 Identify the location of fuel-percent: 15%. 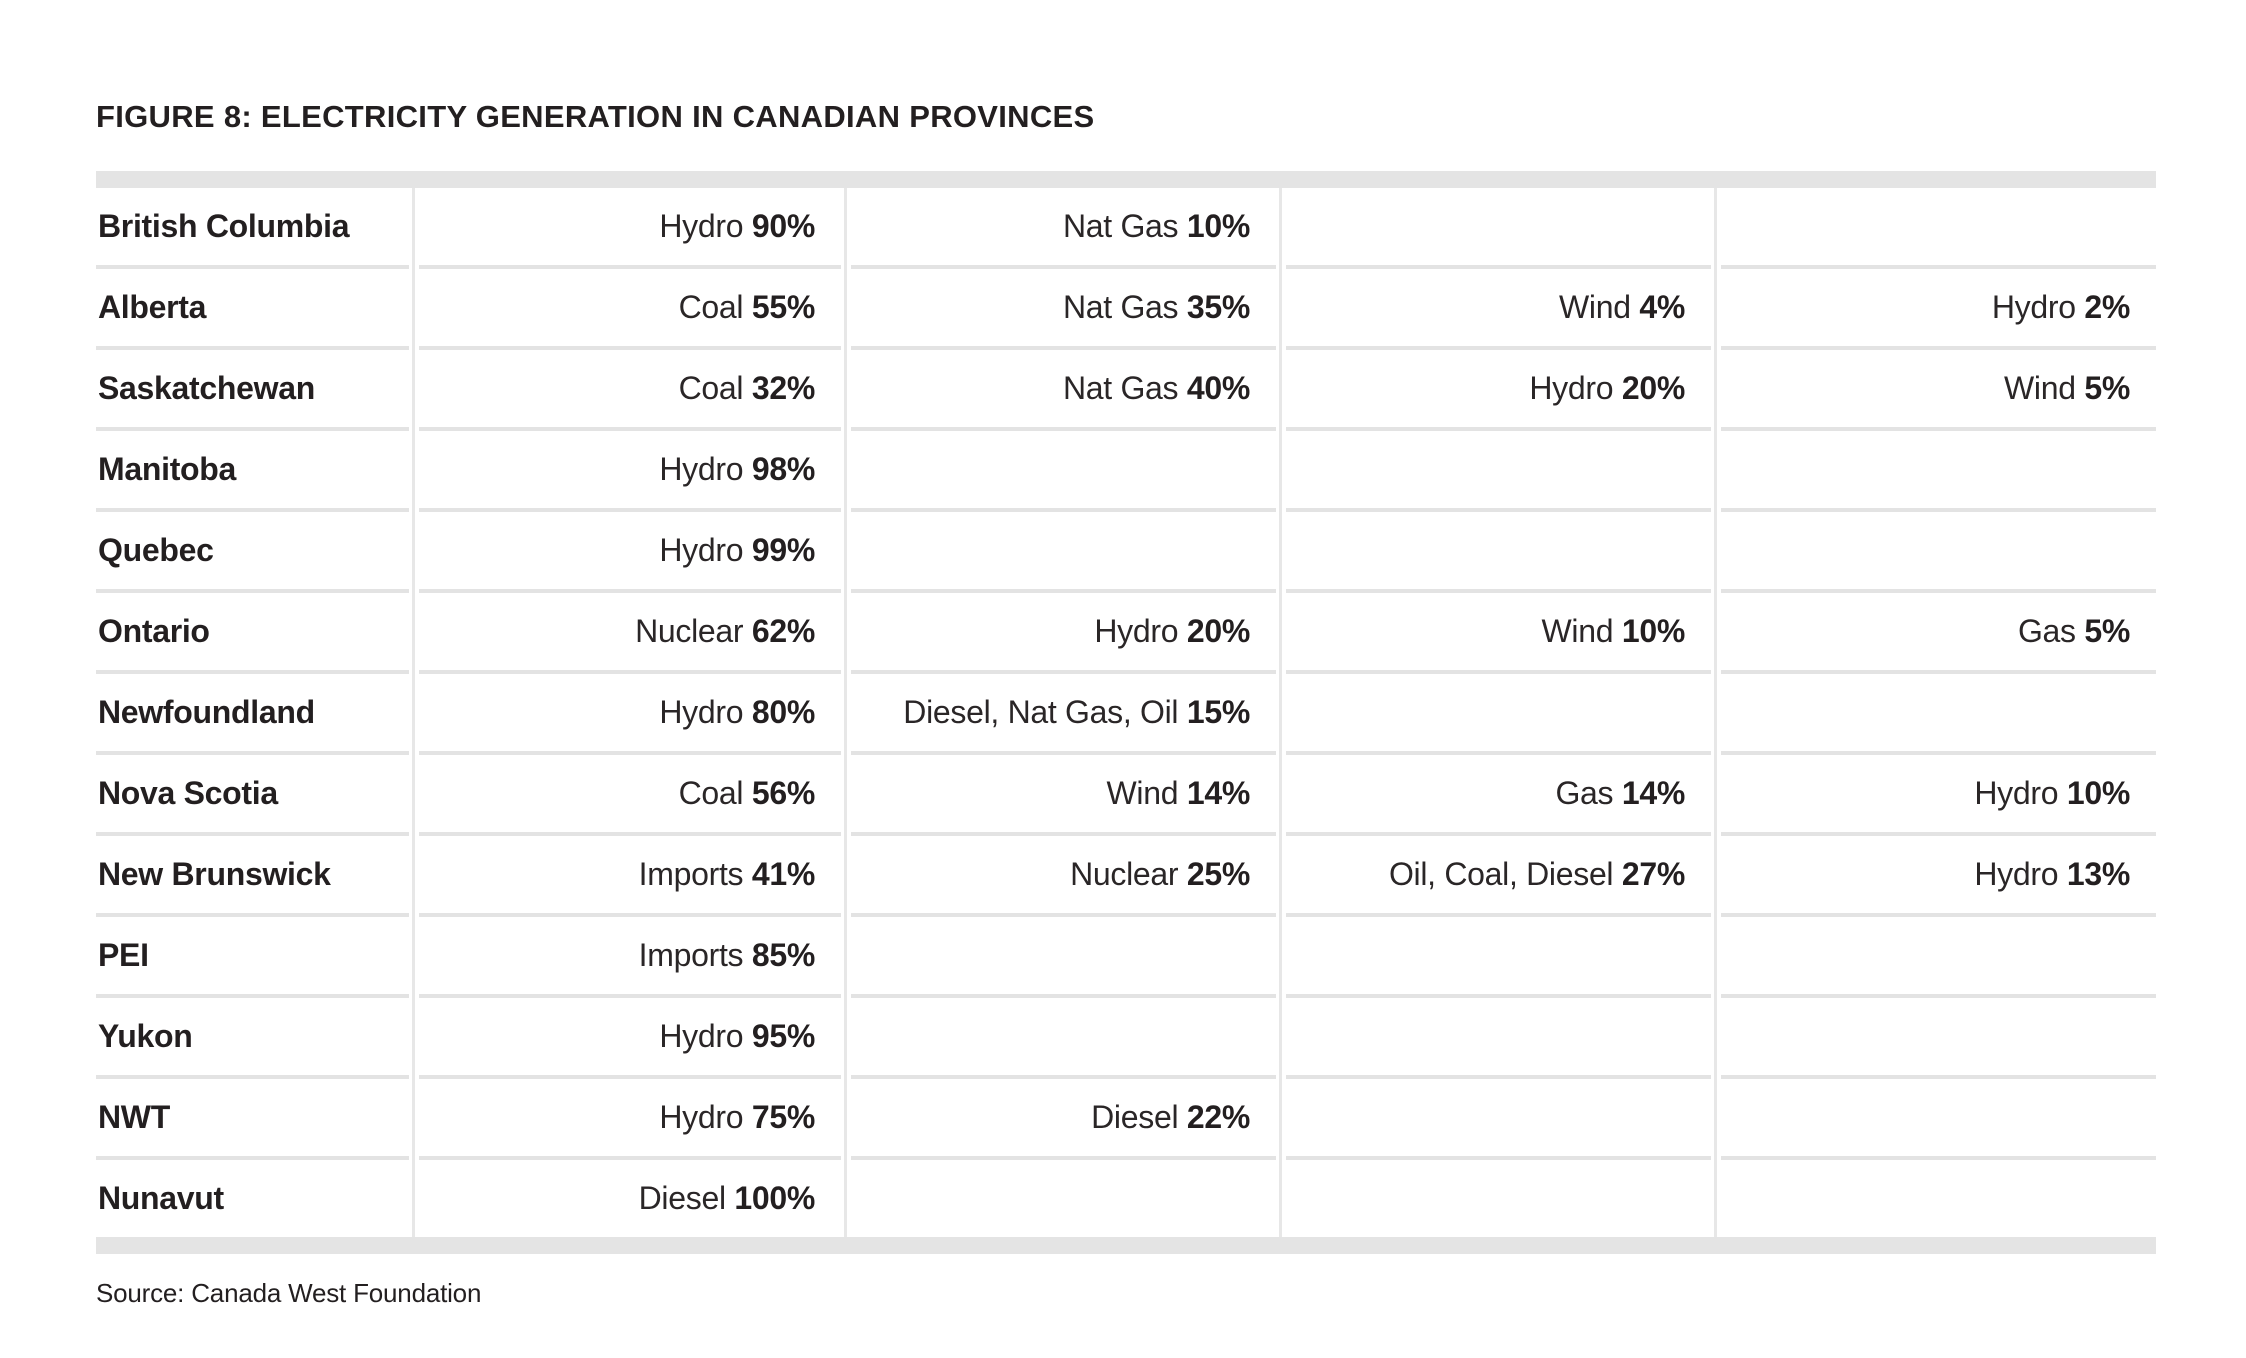
(1218, 712).